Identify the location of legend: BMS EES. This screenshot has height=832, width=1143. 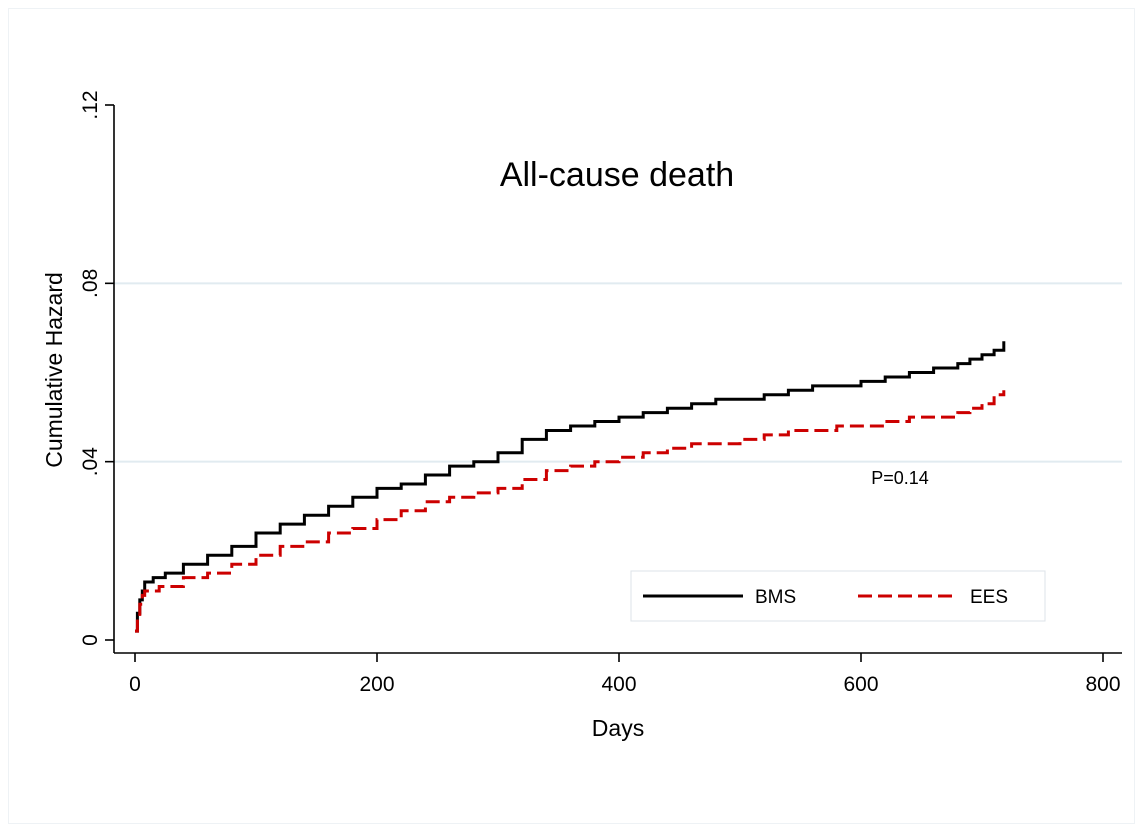
(838, 596).